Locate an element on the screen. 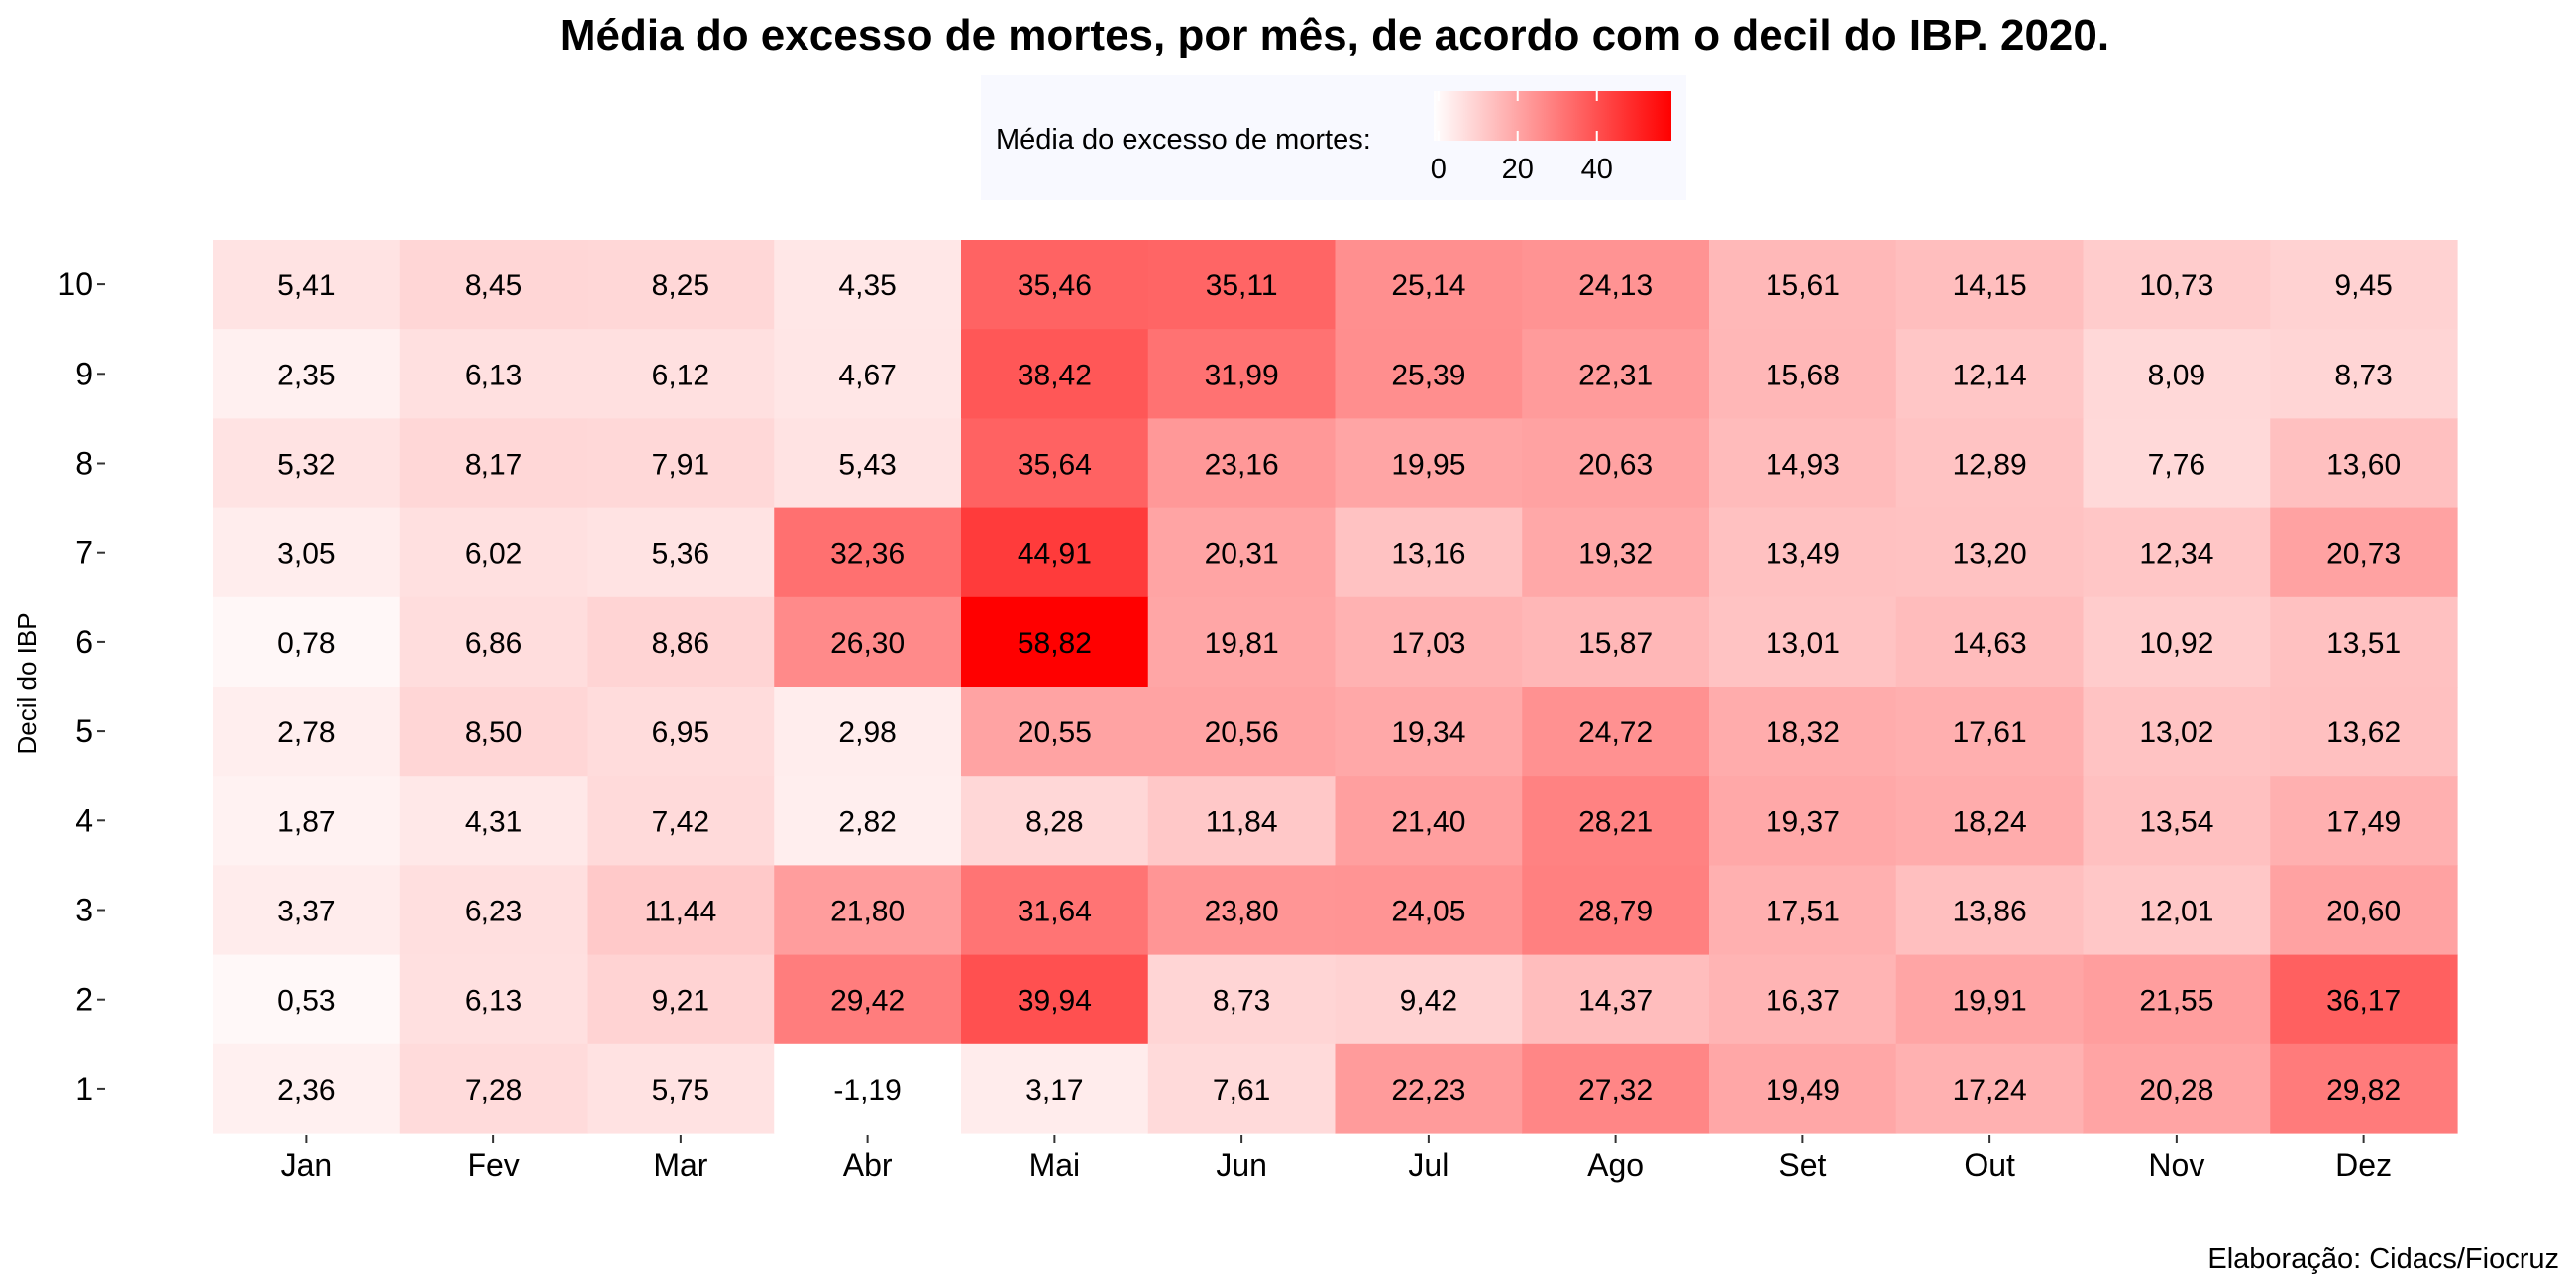  cell-value-label: 6,23 is located at coordinates (493, 912).